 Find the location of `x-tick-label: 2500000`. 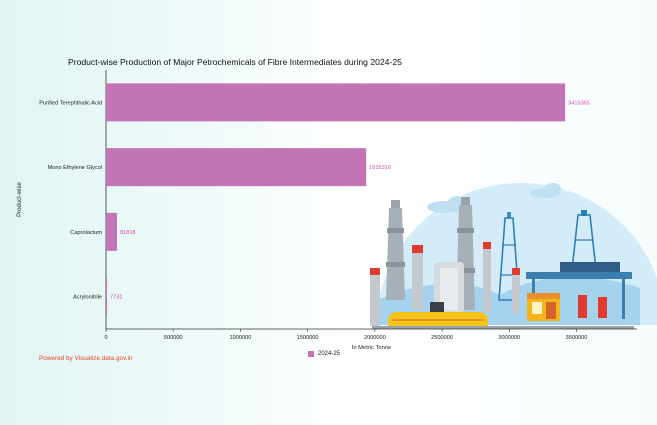

x-tick-label: 2500000 is located at coordinates (442, 338).